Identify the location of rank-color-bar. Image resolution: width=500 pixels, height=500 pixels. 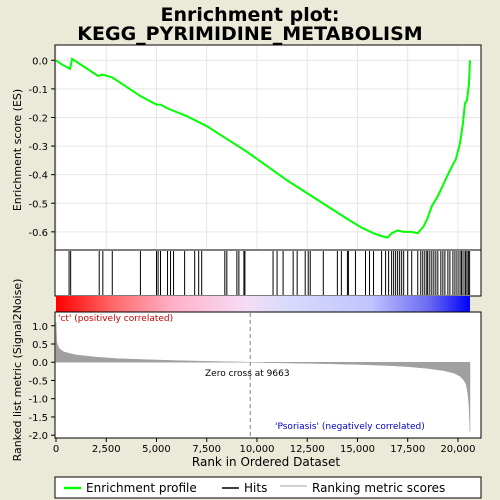
(263, 304).